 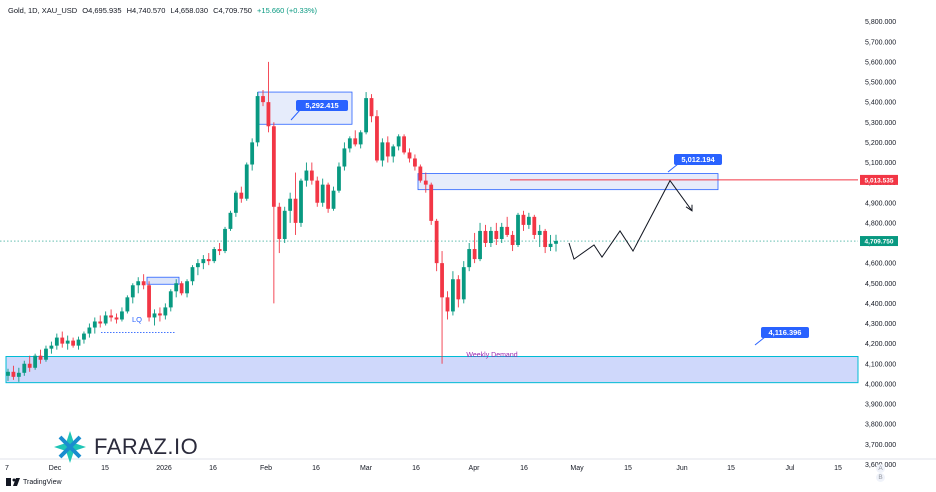 What do you see at coordinates (43, 10) in the screenshot?
I see `symbol-label: Gold, 1D, XAU_USD` at bounding box center [43, 10].